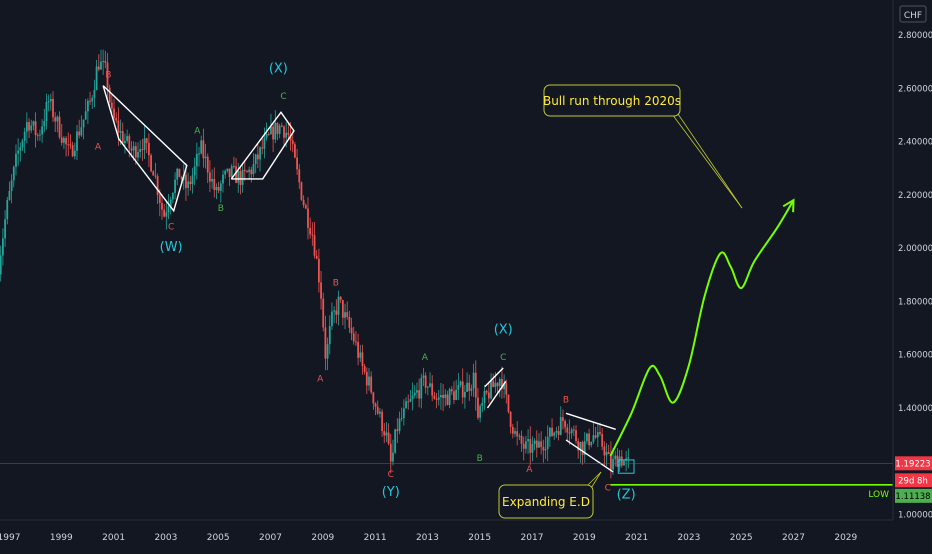 The image size is (932, 554). I want to click on bull-run-callout: Bull run through 2020s, so click(643, 146).